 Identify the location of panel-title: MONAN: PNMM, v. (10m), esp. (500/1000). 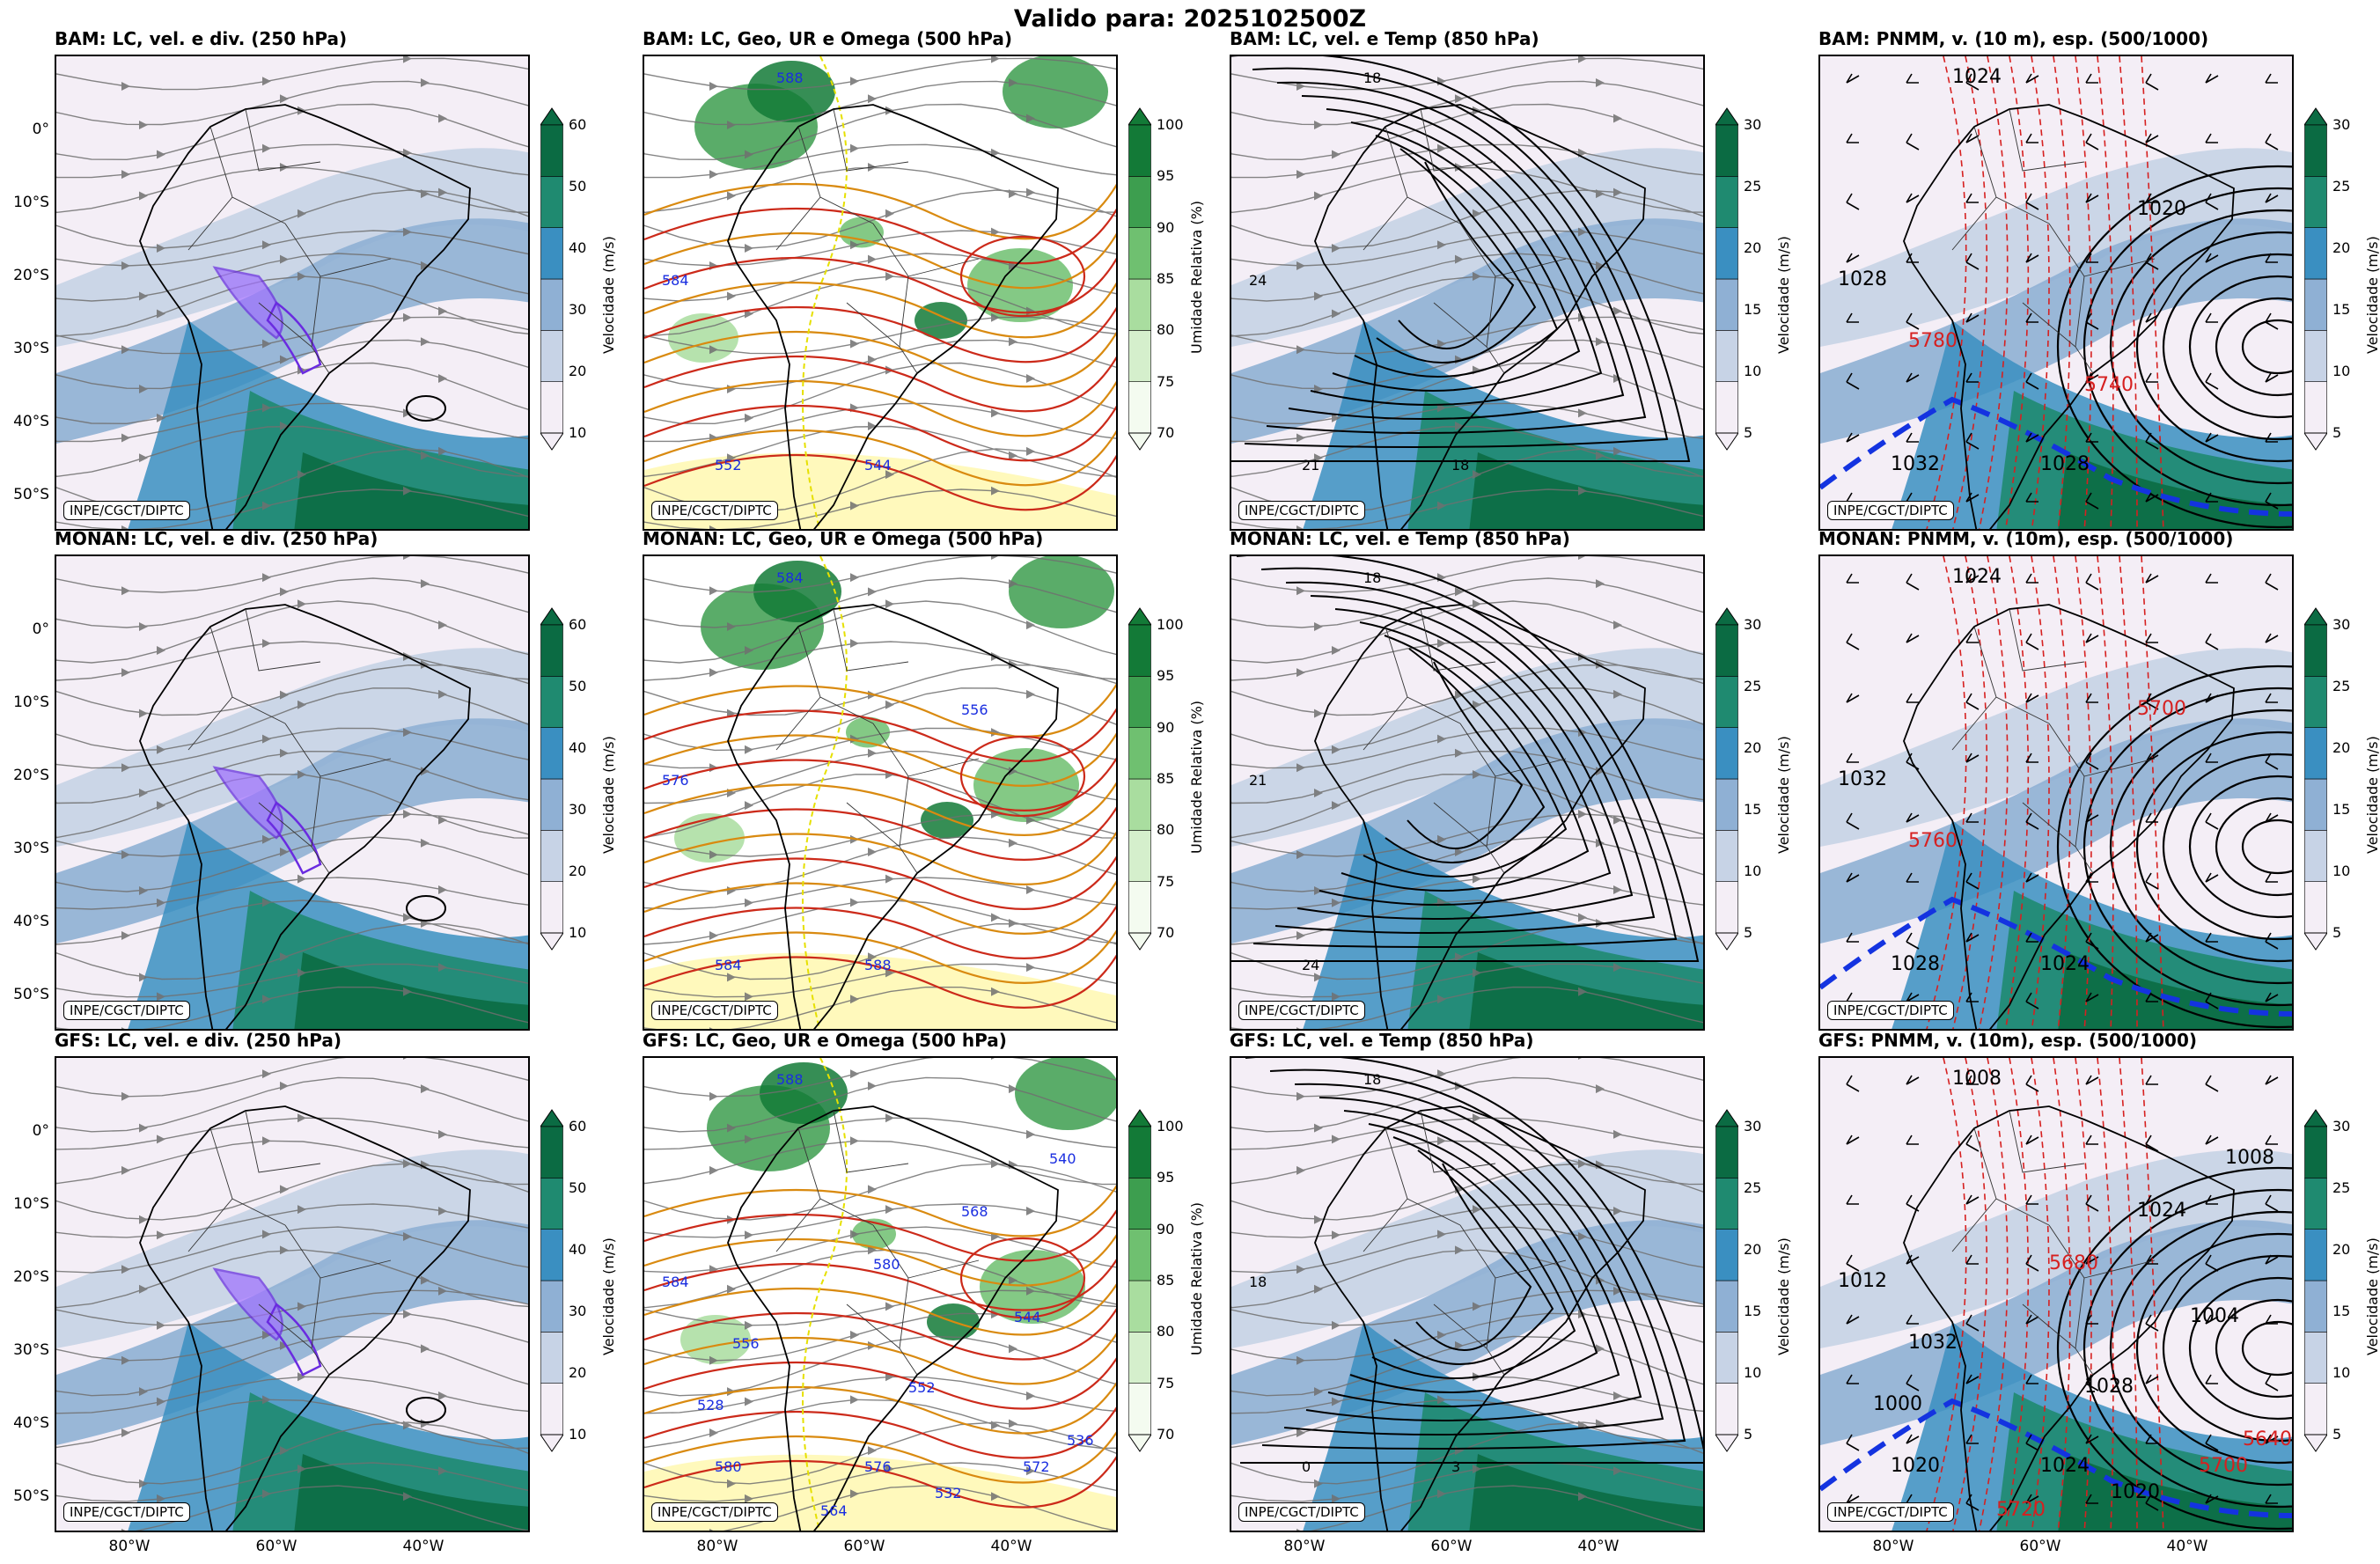
(2026, 538).